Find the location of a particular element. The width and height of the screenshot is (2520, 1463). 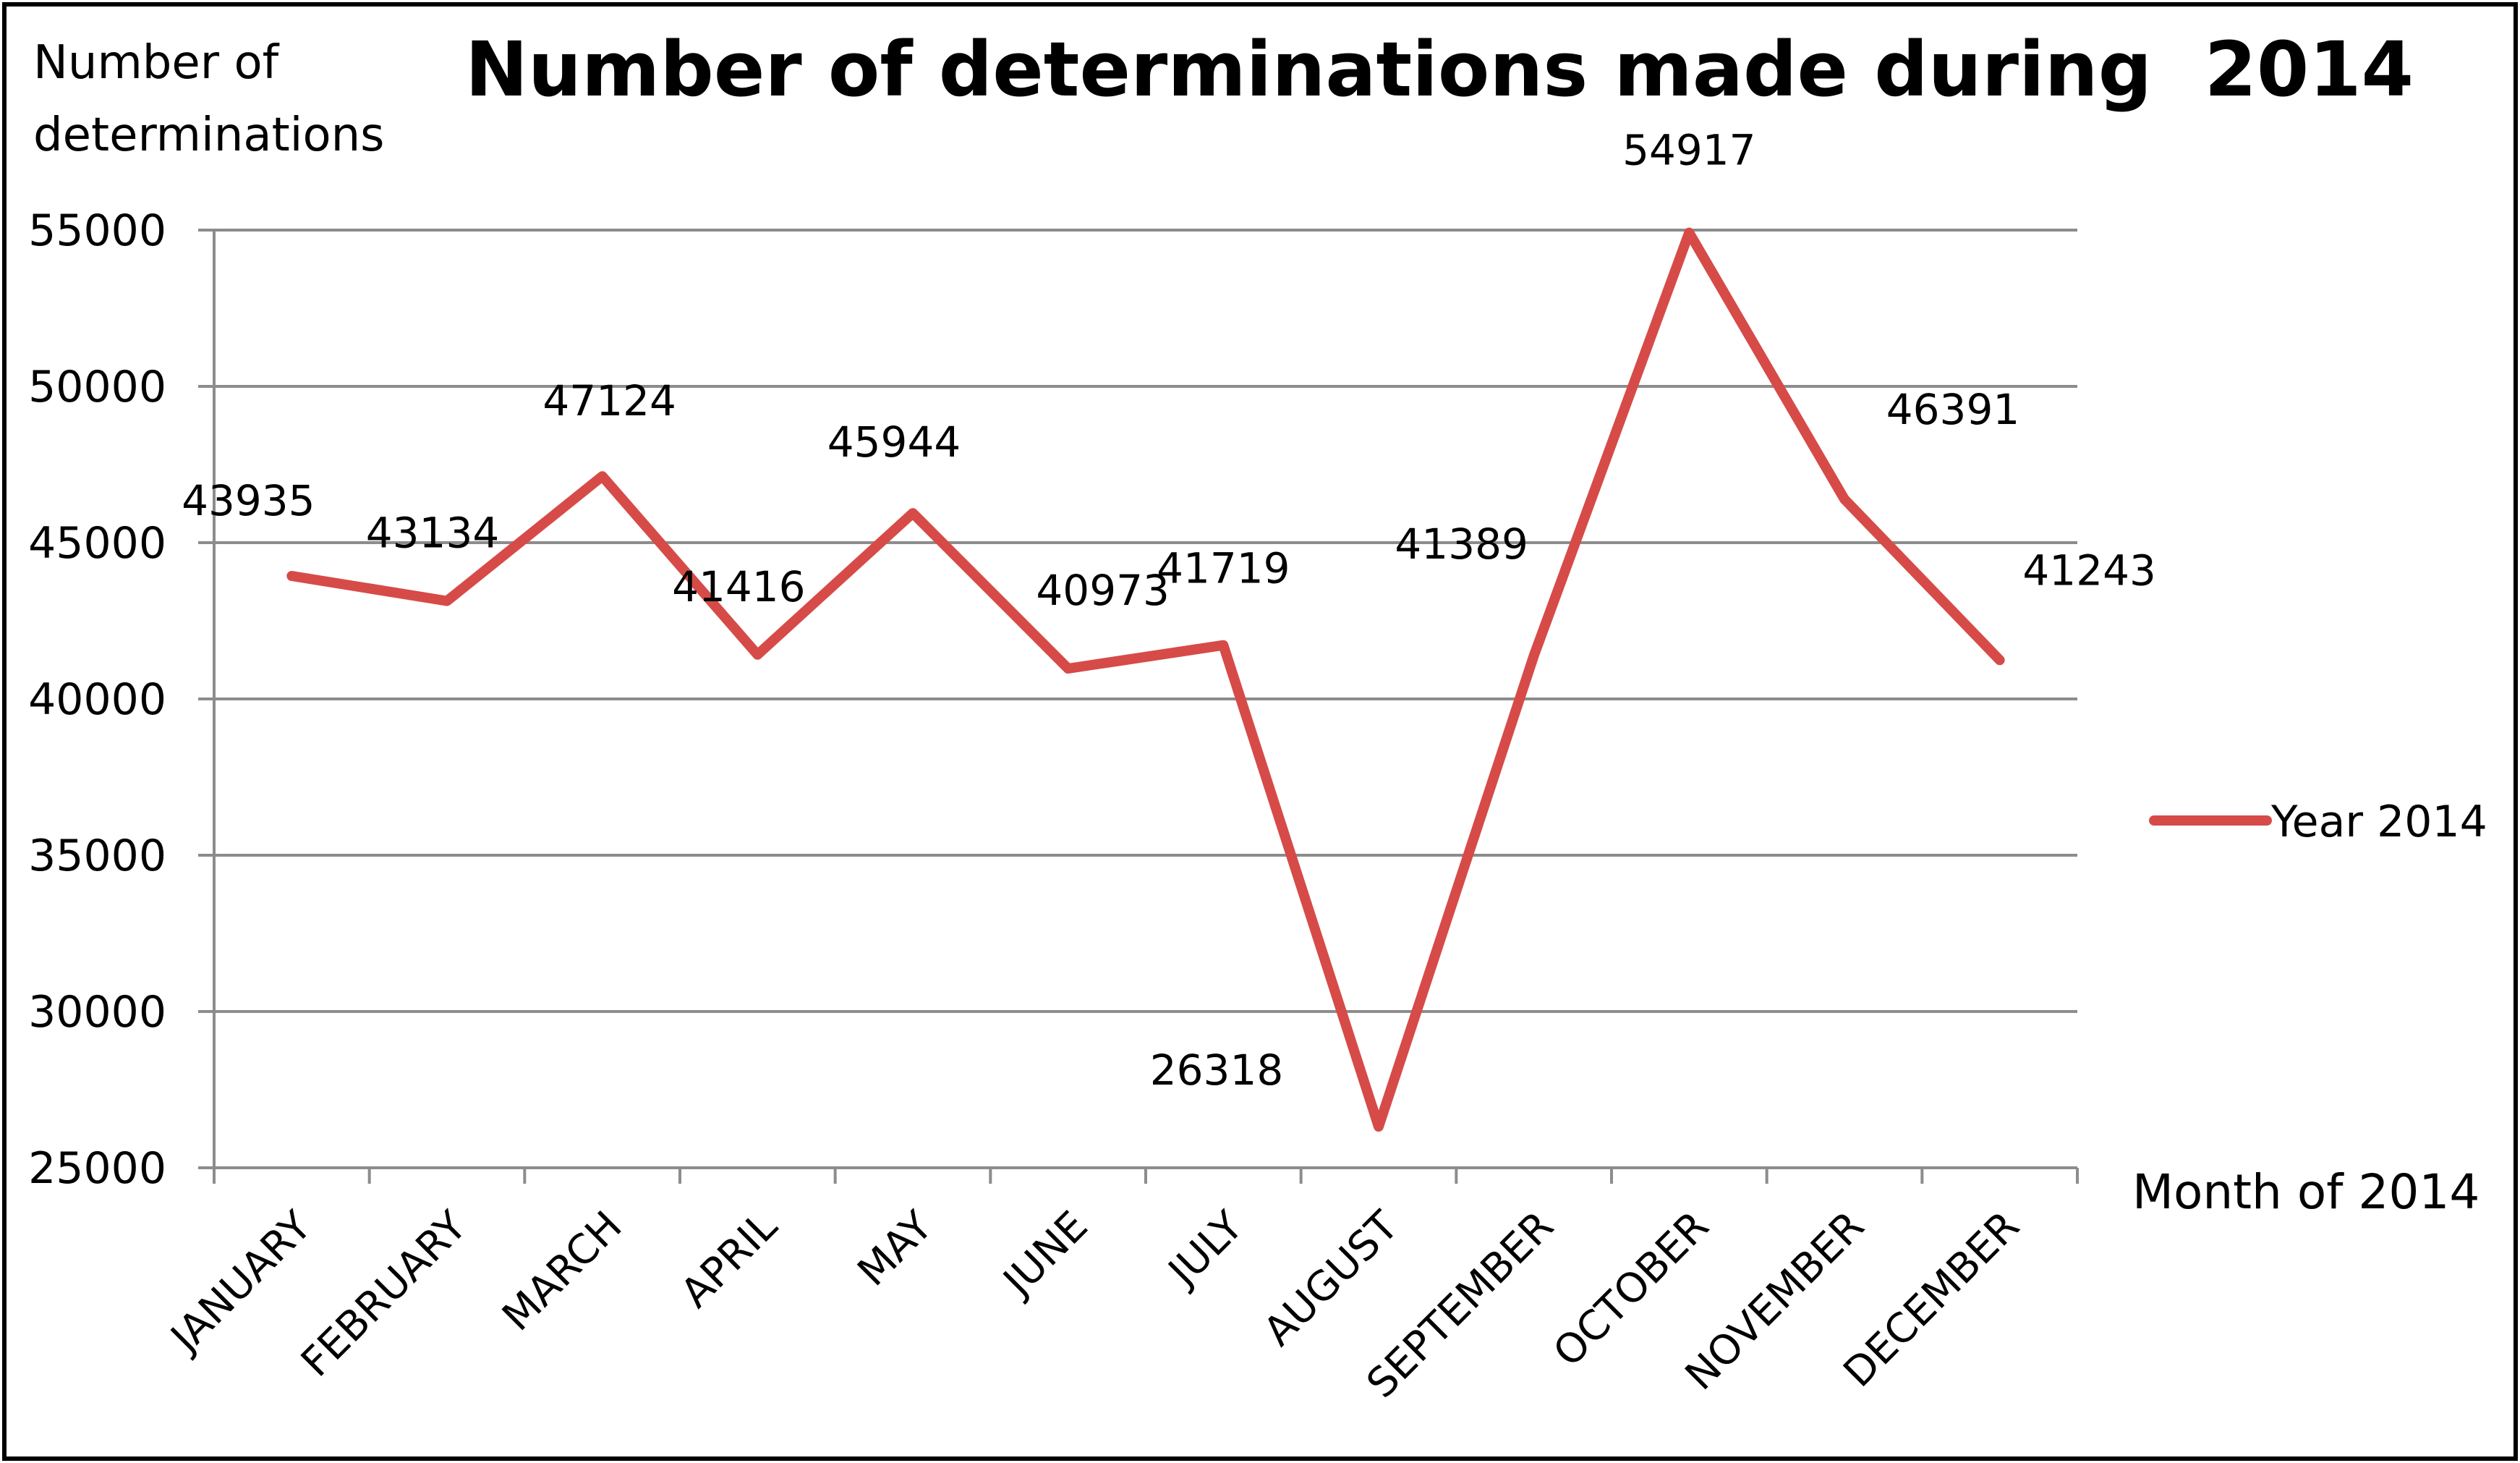

y-tick-label-45000: 45000 is located at coordinates (97, 543).